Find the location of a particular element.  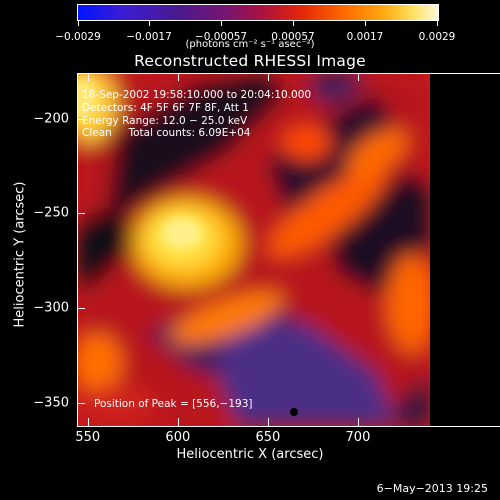

info-energy: Energy Range: 12.0 − 25.0 keV is located at coordinates (165, 121).